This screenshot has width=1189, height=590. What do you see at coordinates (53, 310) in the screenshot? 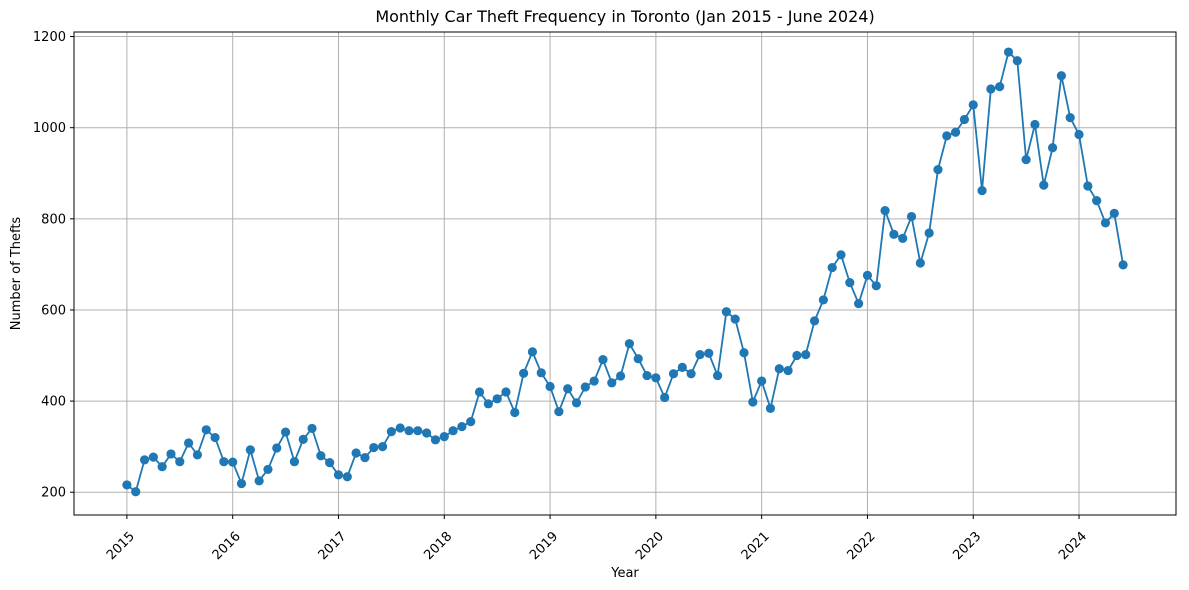
I see `y-tick-label: 600` at bounding box center [53, 310].